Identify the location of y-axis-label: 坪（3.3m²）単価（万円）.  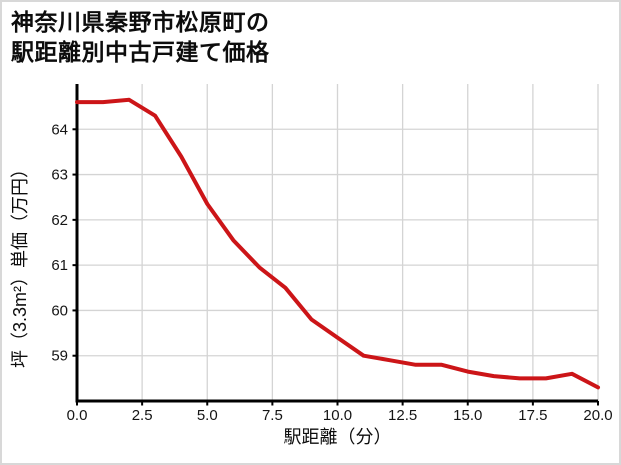
(20, 264).